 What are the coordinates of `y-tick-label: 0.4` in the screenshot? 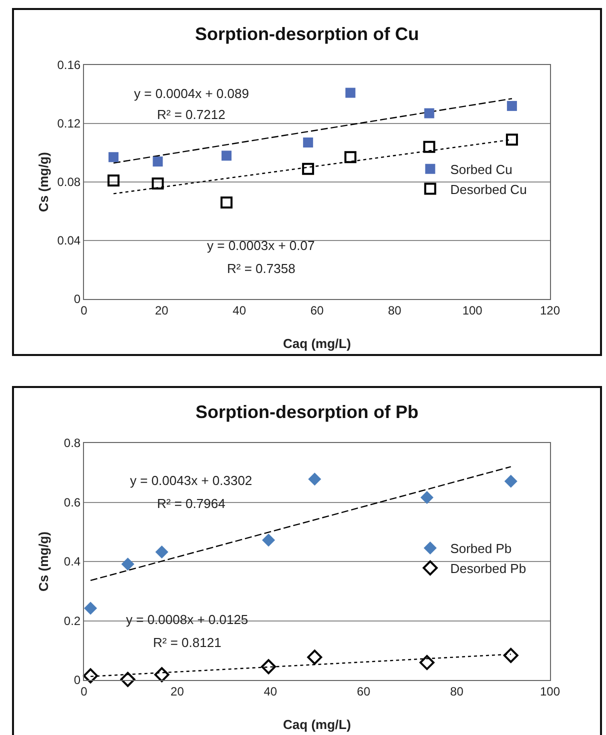 It's located at (72, 561).